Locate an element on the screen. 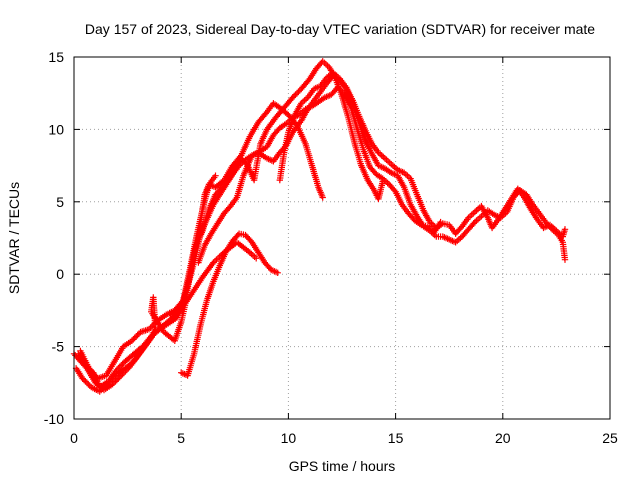  y-axis-label: SDTVAR / TECUs is located at coordinates (14, 238).